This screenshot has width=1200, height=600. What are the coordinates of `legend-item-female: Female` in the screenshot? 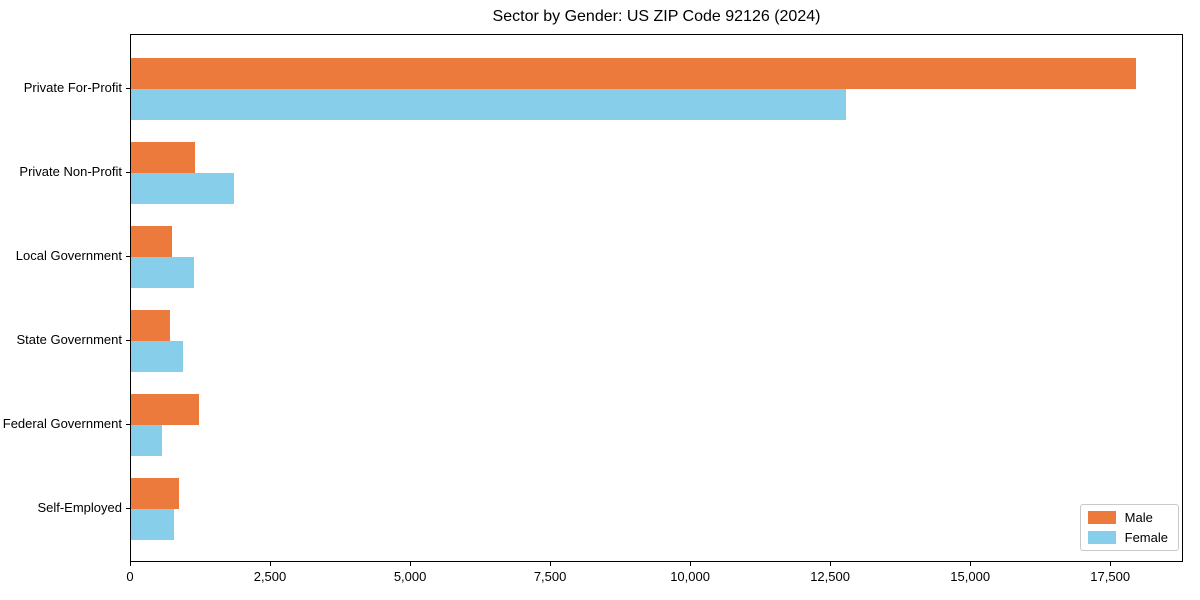 It's located at (1127, 537).